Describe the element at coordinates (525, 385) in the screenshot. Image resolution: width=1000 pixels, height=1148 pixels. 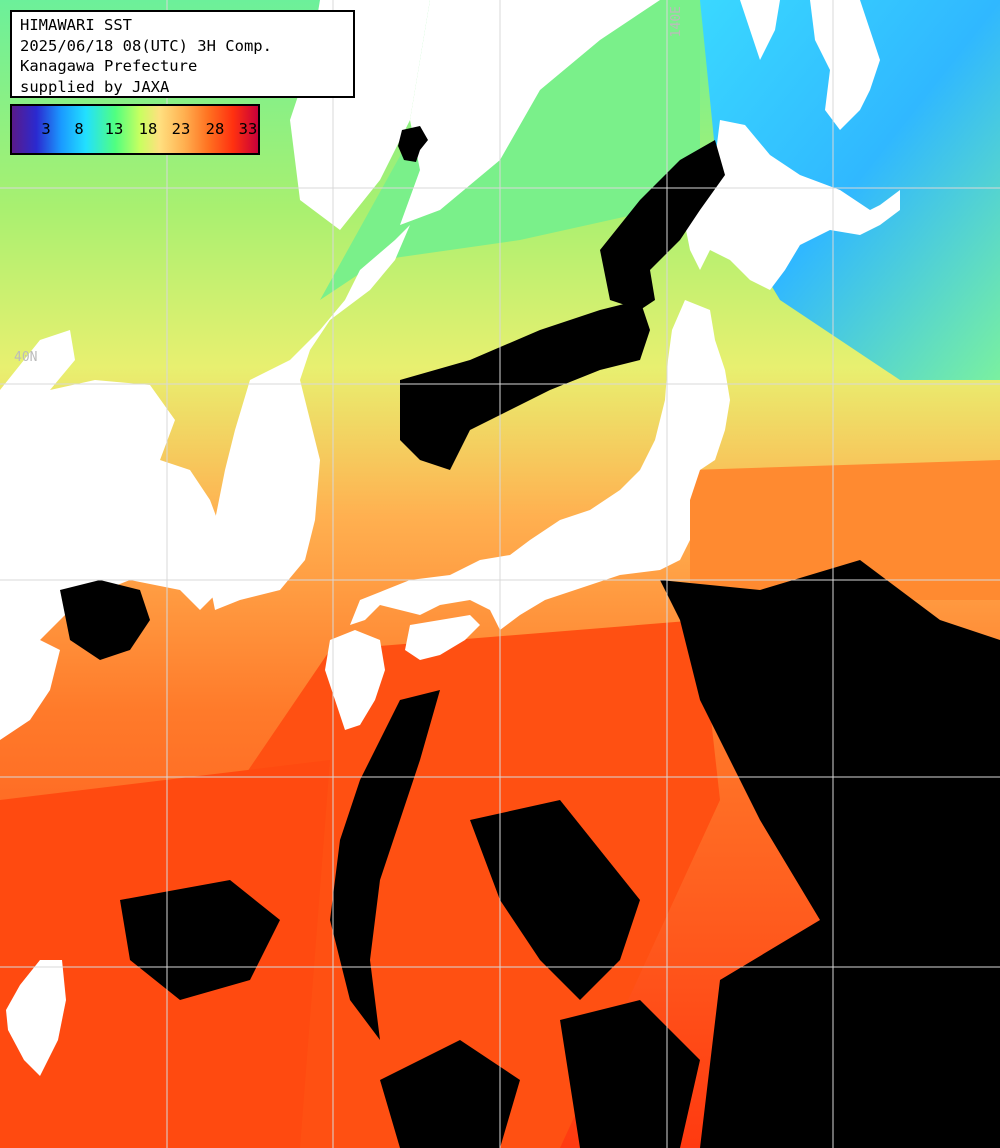
I see `cloud-sea-of-japan` at that location.